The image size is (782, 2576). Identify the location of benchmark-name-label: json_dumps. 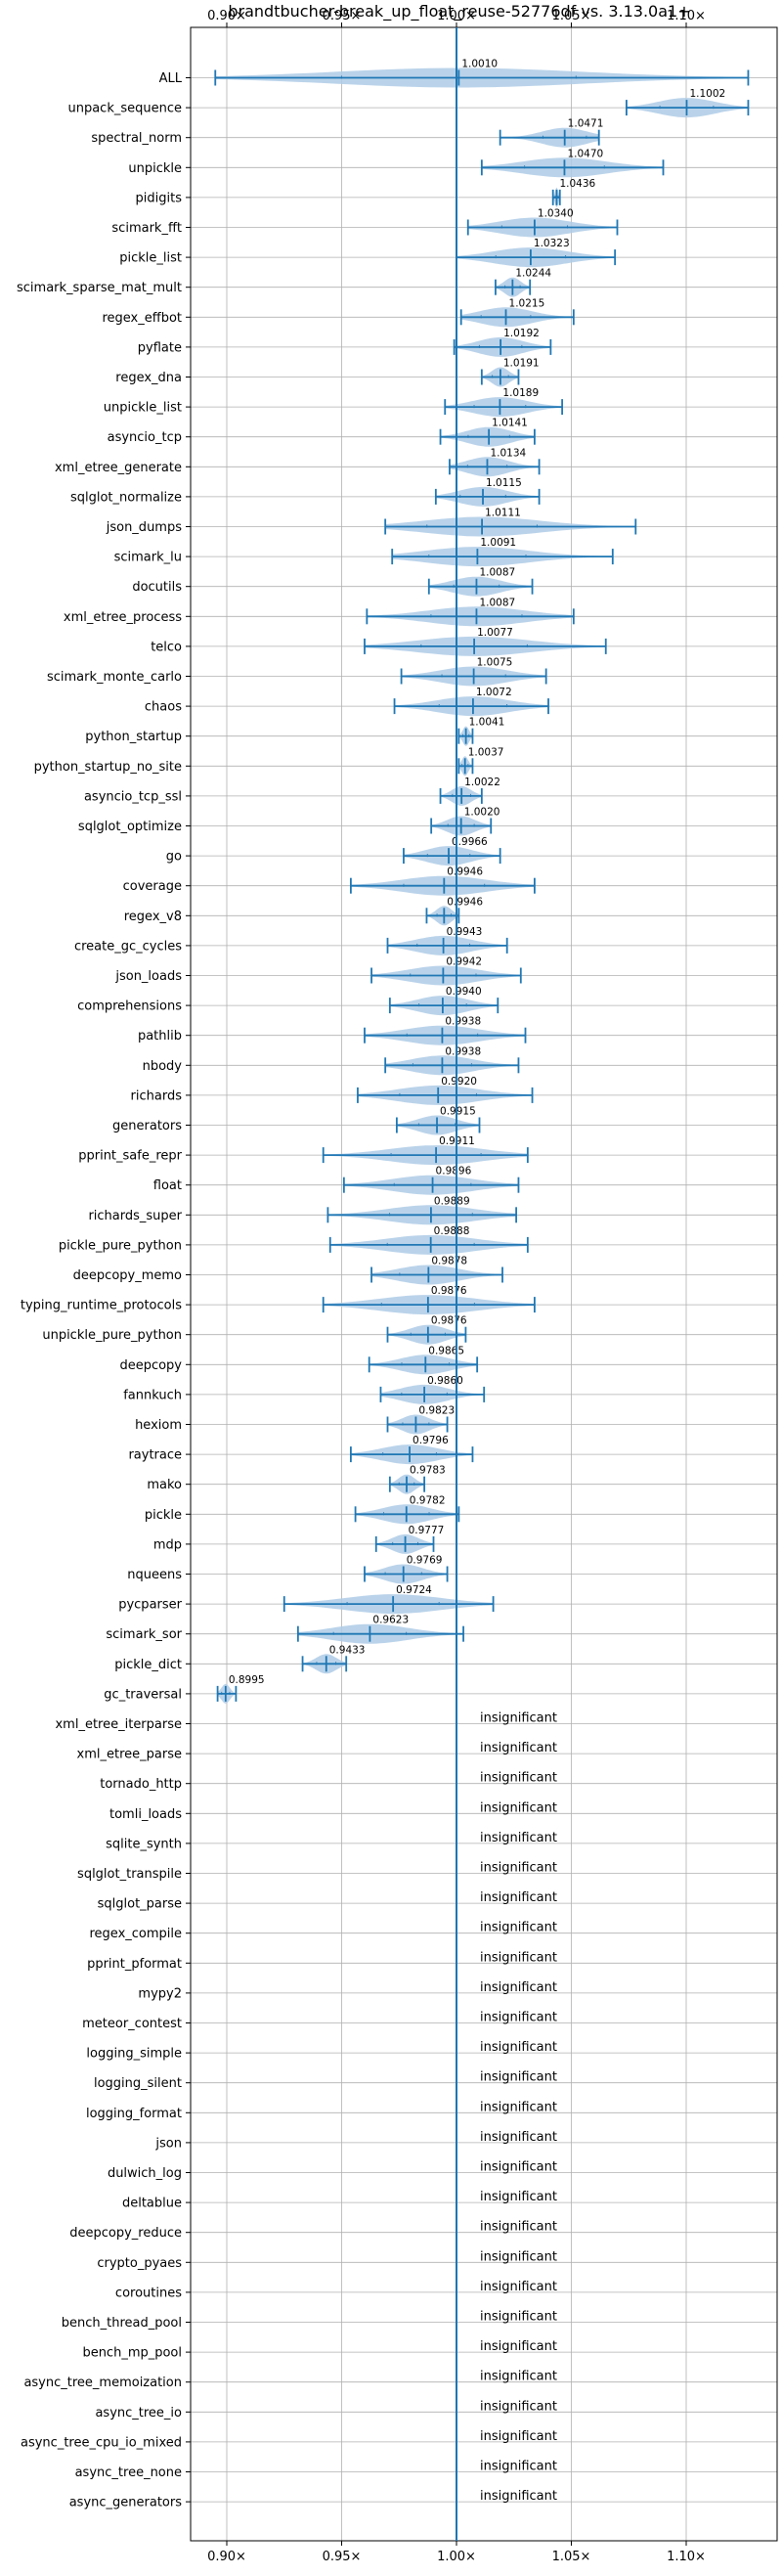
(144, 527).